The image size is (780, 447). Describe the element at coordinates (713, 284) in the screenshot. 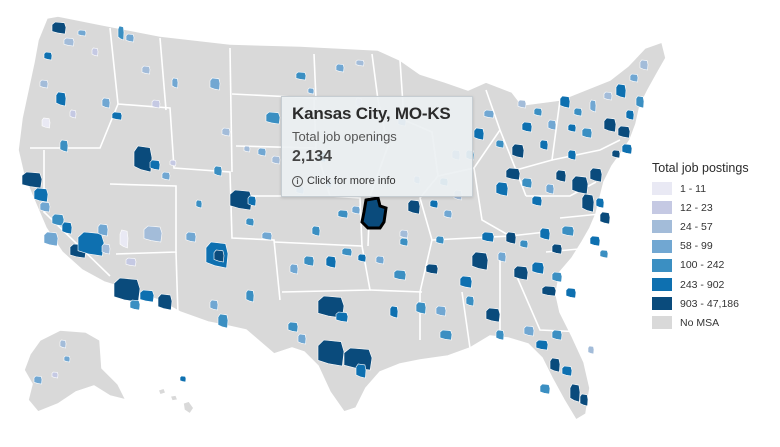

I see `legend-item: 243 - 902` at that location.